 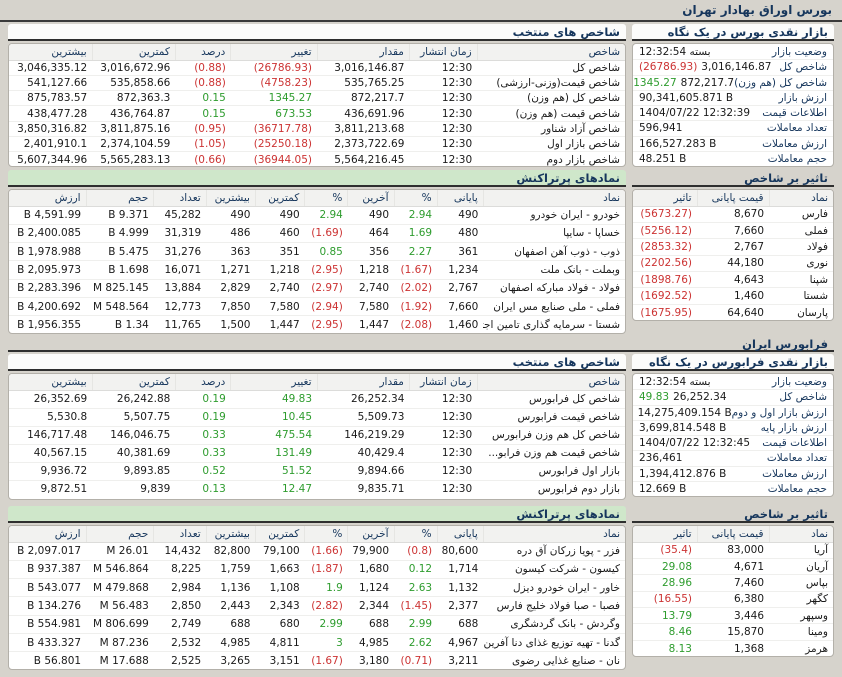 What do you see at coordinates (203, 68) in the screenshot?
I see `table-cell: (0.88)` at bounding box center [203, 68].